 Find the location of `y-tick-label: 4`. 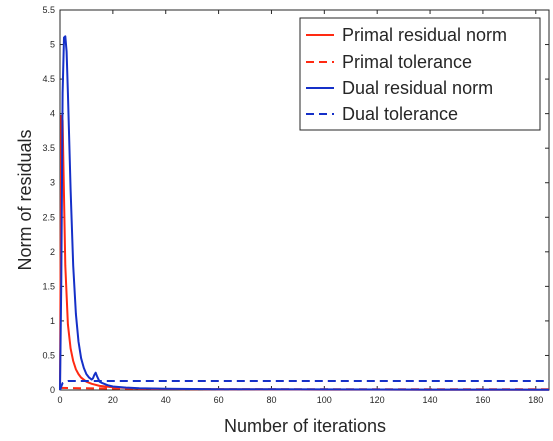

y-tick-label: 4 is located at coordinates (52, 114).